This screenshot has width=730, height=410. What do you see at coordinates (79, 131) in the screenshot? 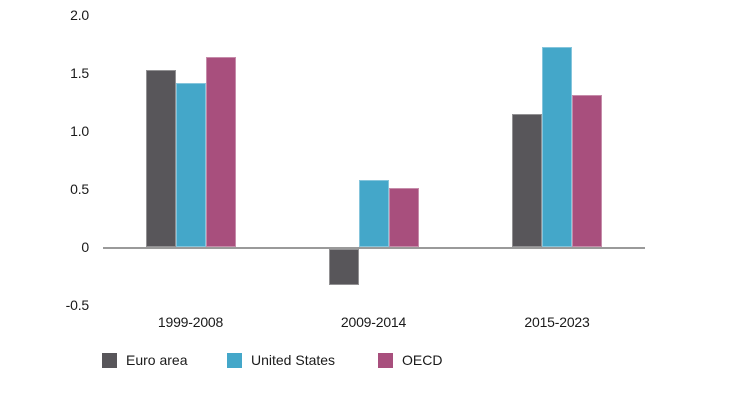
I see `y-tick-label: 1.0` at bounding box center [79, 131].